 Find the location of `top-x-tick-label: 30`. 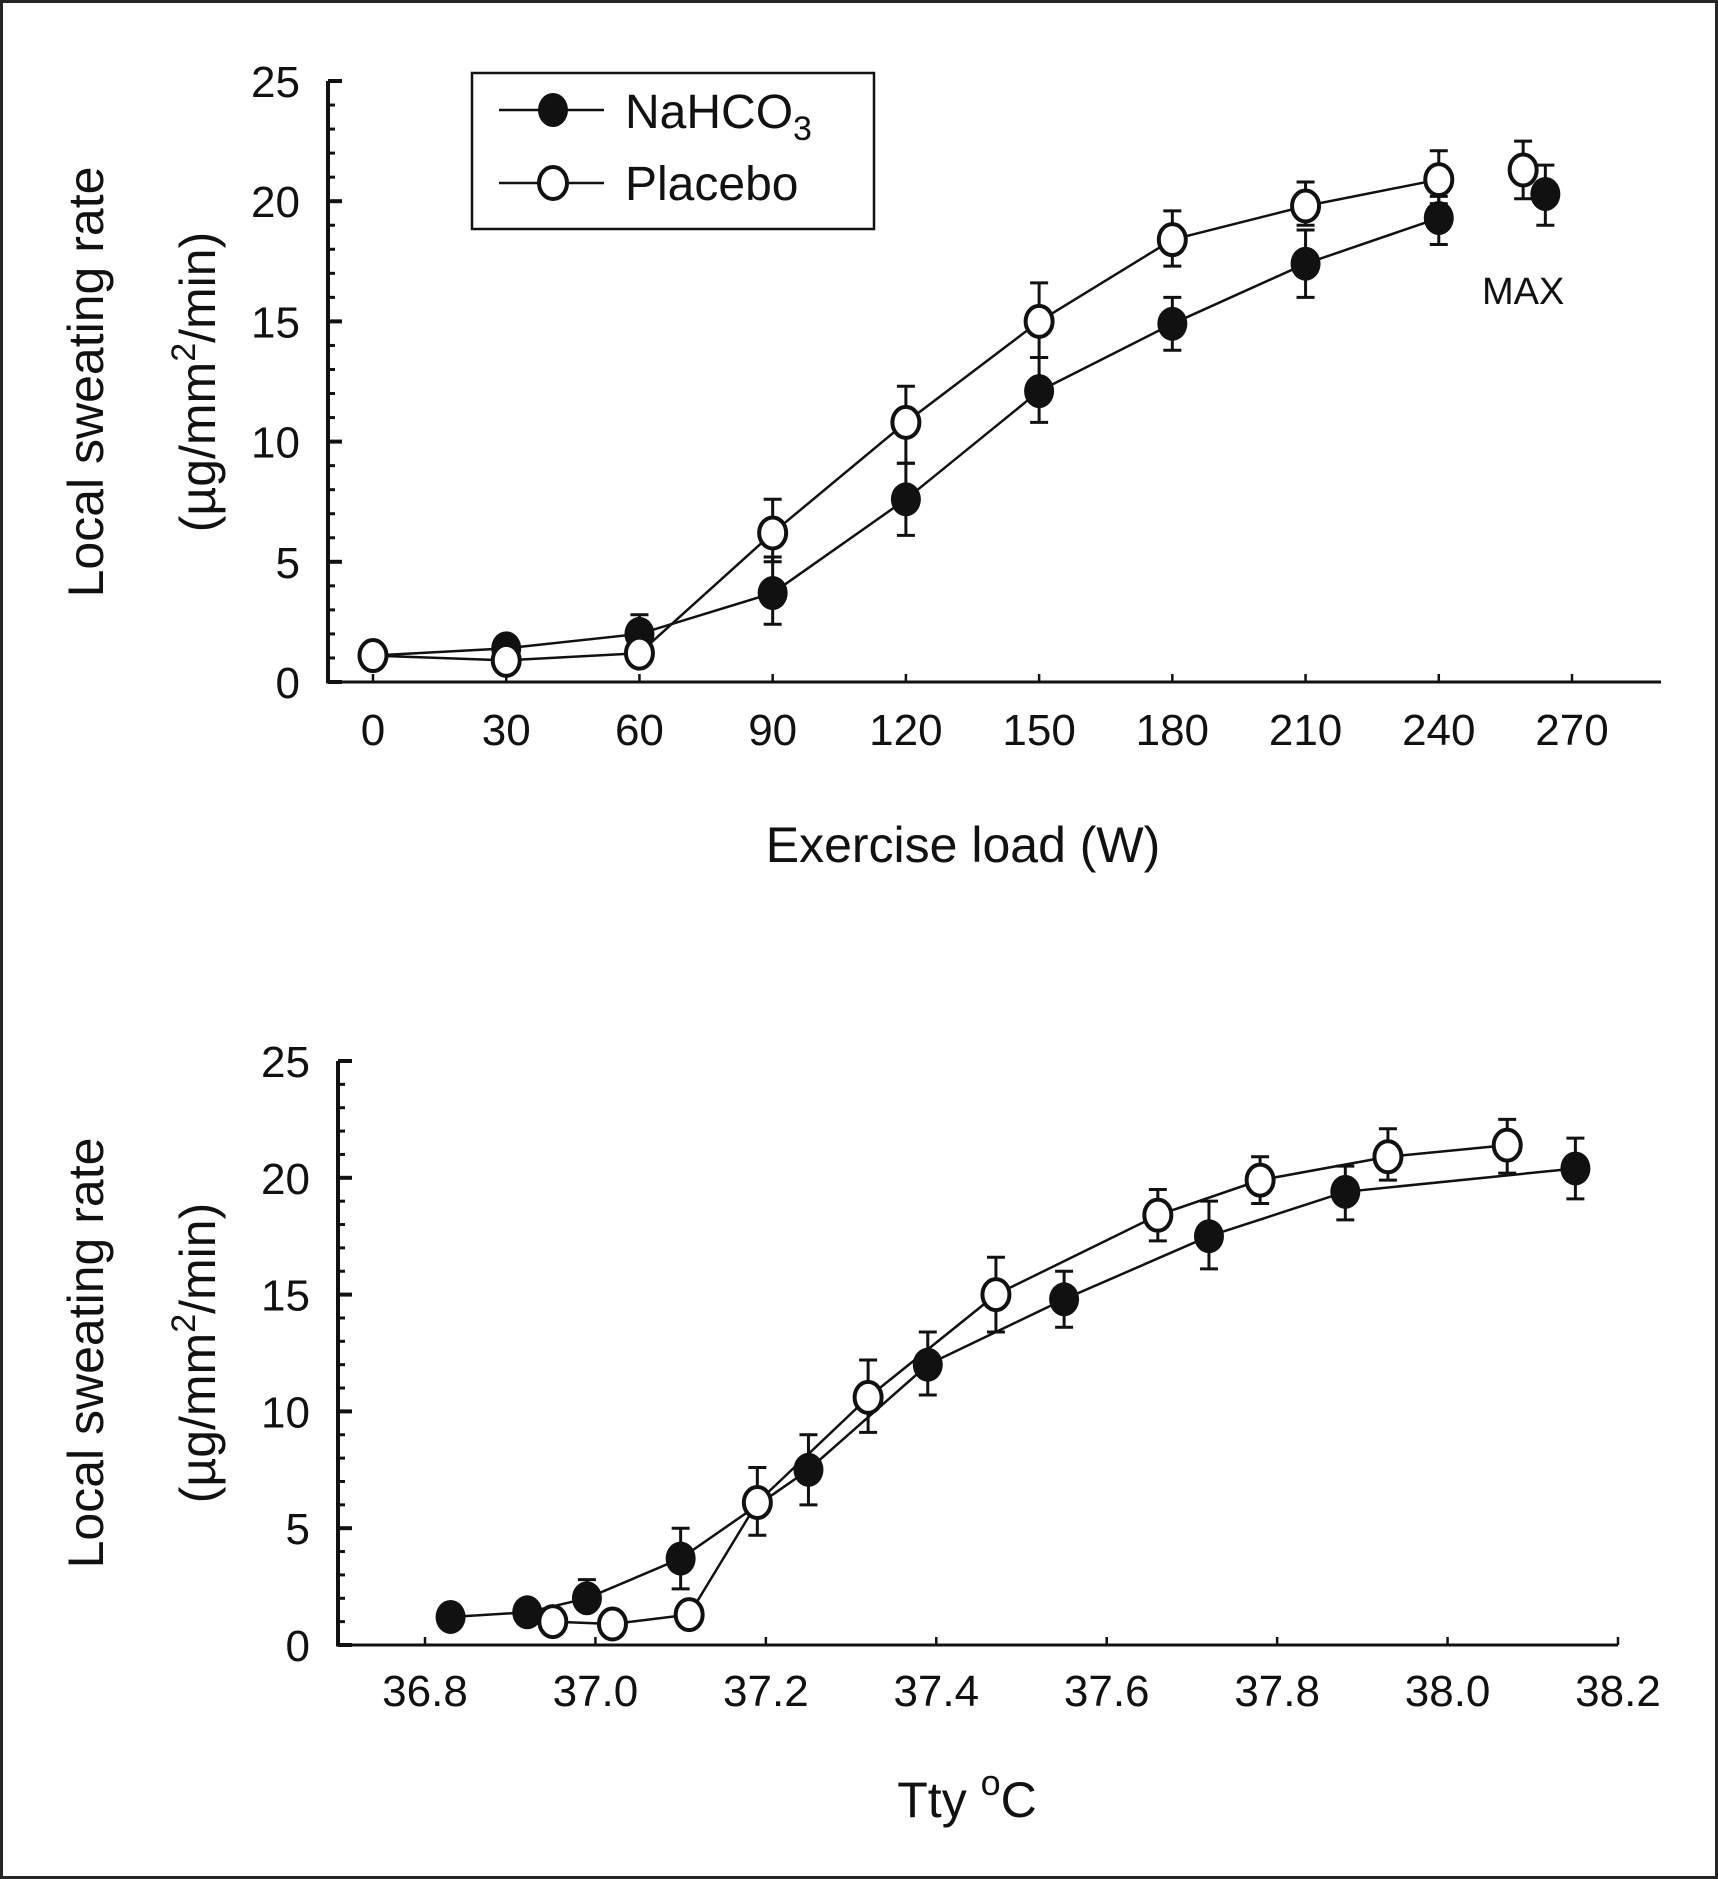

top-x-tick-label: 30 is located at coordinates (506, 730).